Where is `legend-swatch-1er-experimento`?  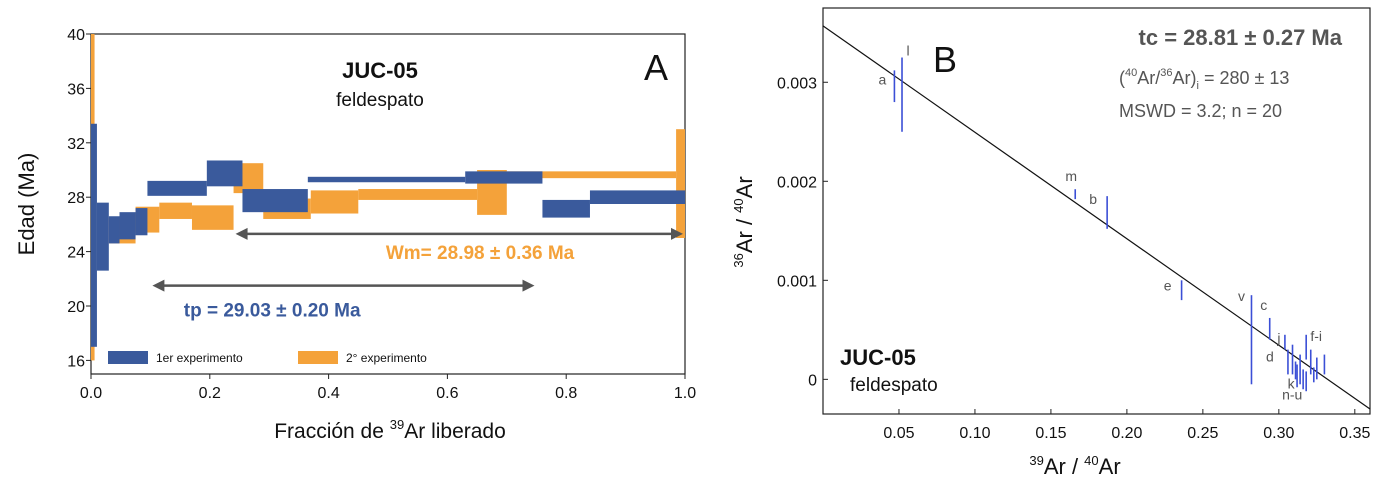 legend-swatch-1er-experimento is located at coordinates (128, 357).